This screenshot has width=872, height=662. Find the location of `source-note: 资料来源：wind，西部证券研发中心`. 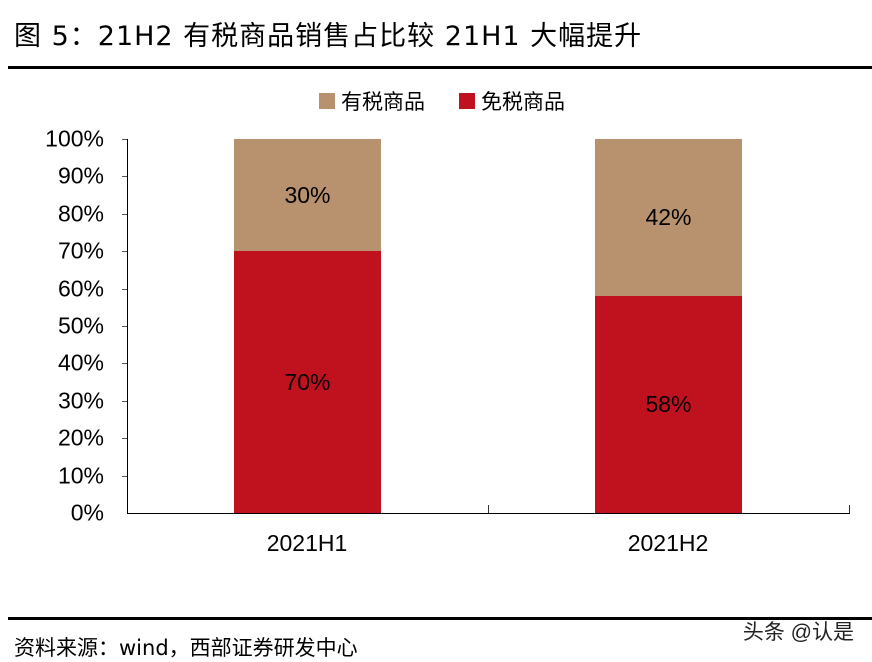

source-note: 资料来源：wind，西部证券研发中心 is located at coordinates (186, 648).